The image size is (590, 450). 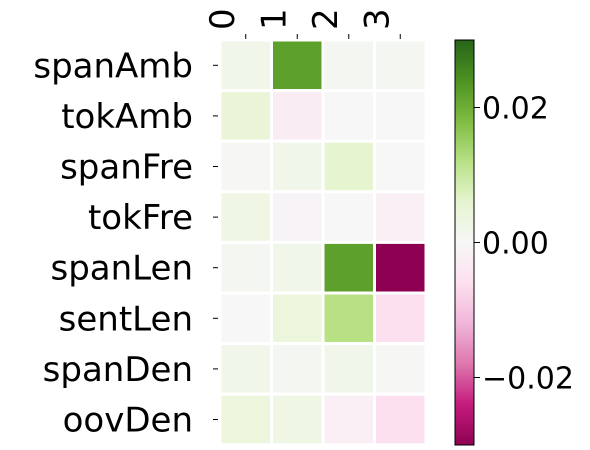 I want to click on row-label-tokAmb: tokAmb, so click(x=127, y=117).